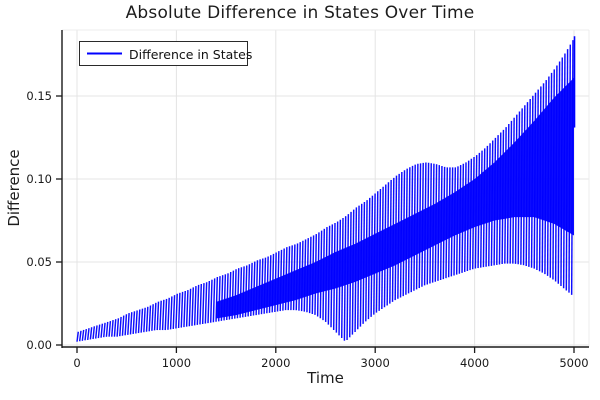  What do you see at coordinates (39, 345) in the screenshot?
I see `y-tick-label: 0.00` at bounding box center [39, 345].